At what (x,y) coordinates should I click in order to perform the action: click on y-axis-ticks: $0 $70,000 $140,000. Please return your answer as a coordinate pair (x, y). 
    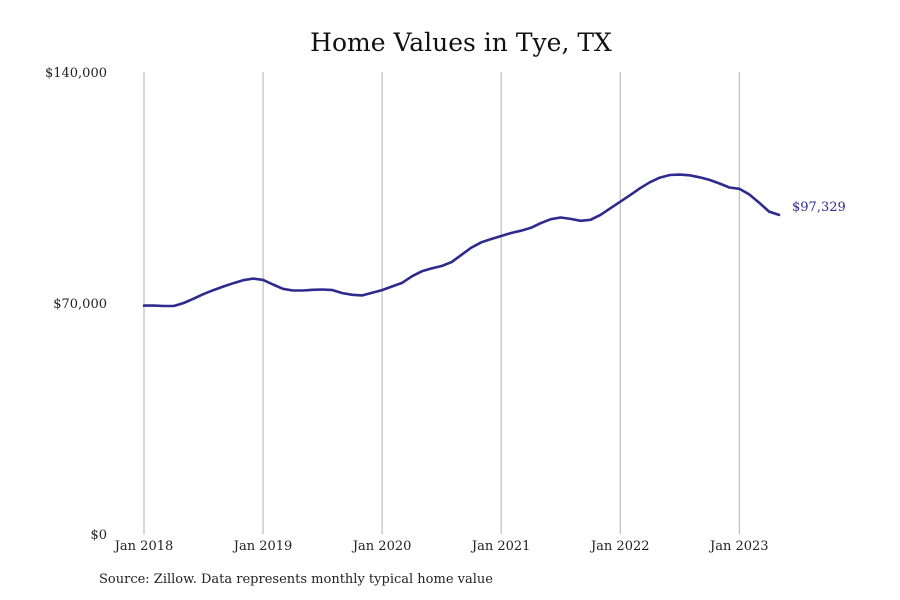
    Looking at the image, I should click on (76, 304).